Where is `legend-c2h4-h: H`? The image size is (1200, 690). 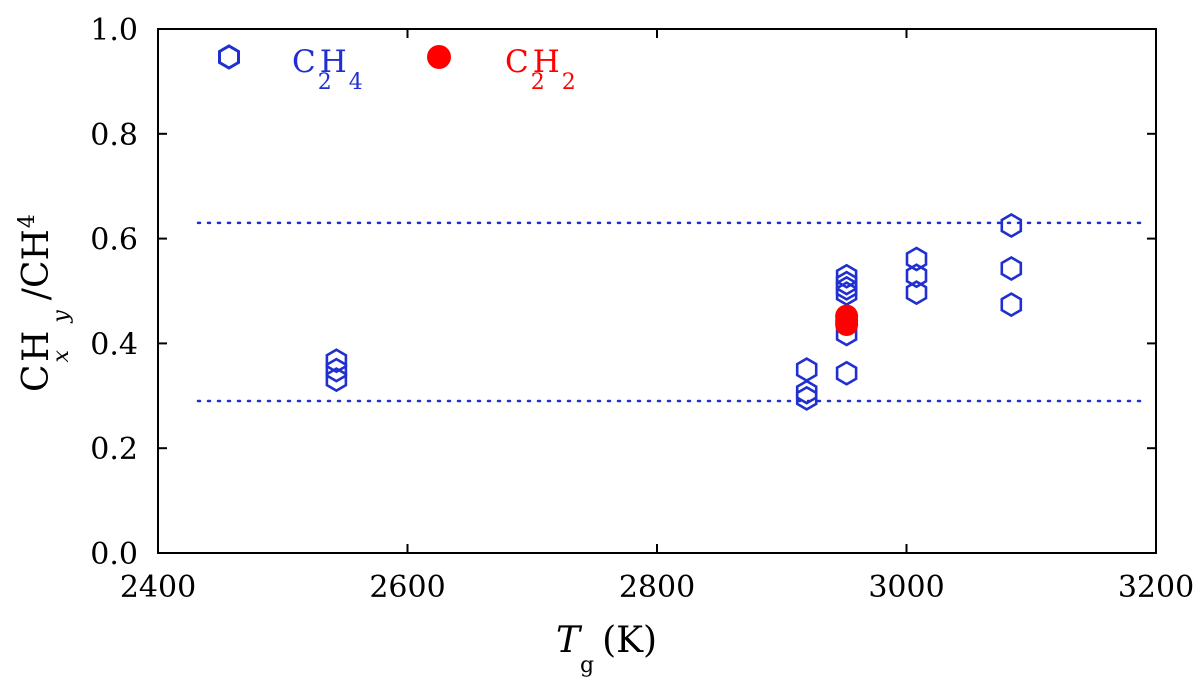
legend-c2h4-h: H is located at coordinates (333, 62).